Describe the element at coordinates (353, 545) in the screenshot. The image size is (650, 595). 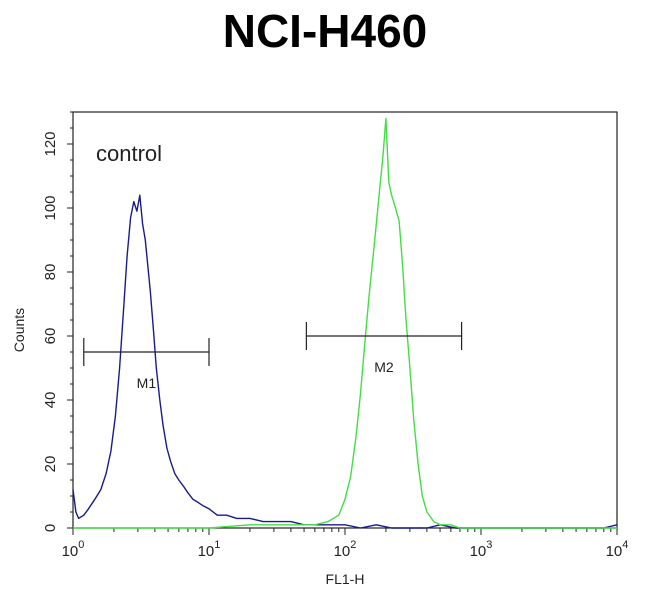
I see `x-tick-exponent: 2` at that location.